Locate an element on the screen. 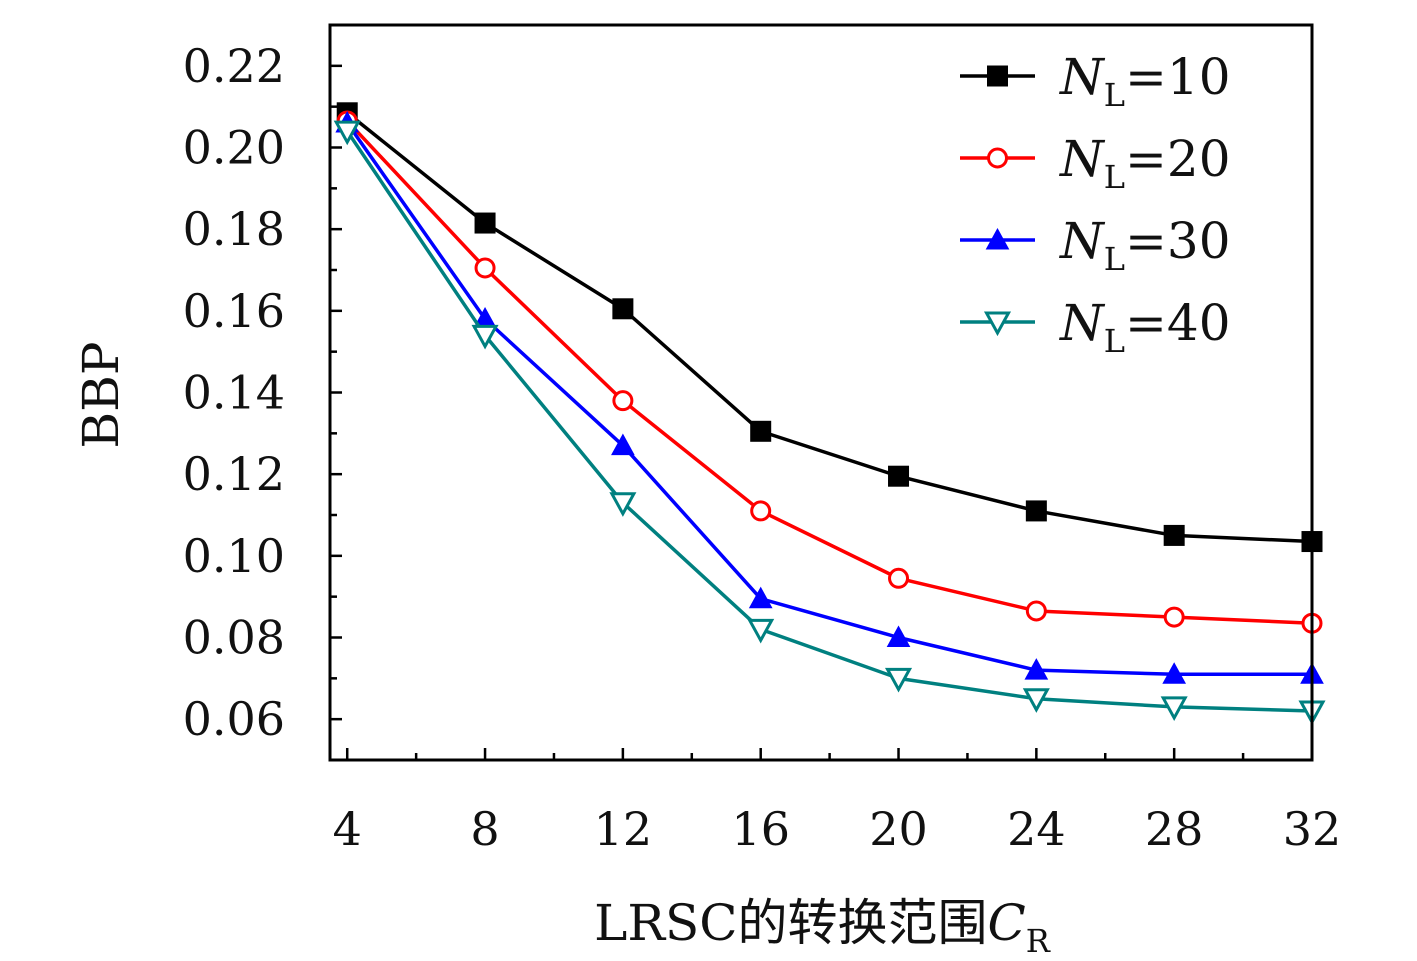 The image size is (1417, 961). y-tick-label: 0.06 is located at coordinates (234, 719).